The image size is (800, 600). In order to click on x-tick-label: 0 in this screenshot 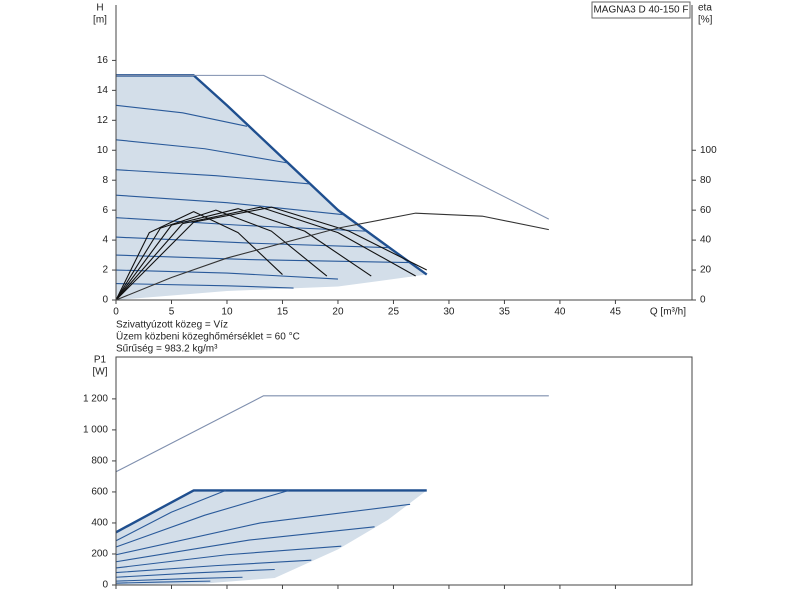, I will do `click(116, 312)`.